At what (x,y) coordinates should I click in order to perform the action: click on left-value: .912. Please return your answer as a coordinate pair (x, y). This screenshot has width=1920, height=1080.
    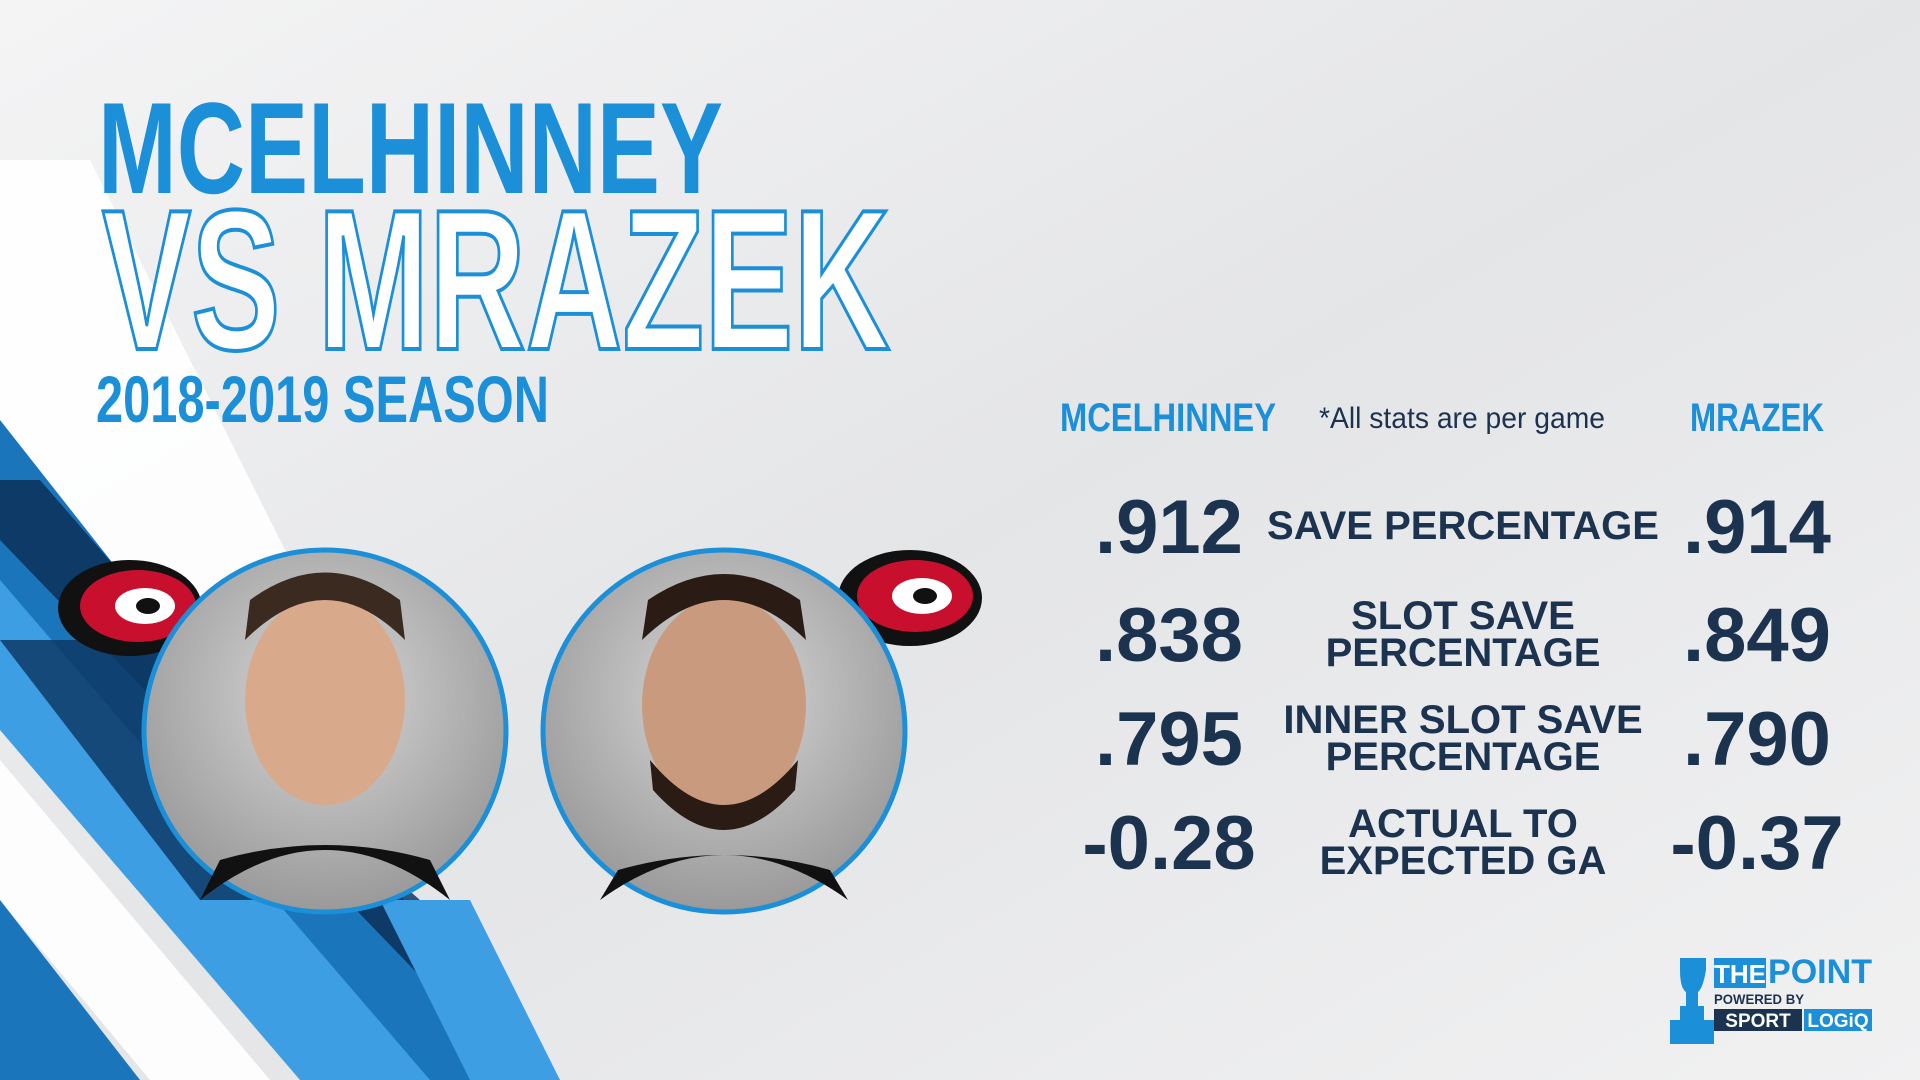
    Looking at the image, I should click on (1169, 527).